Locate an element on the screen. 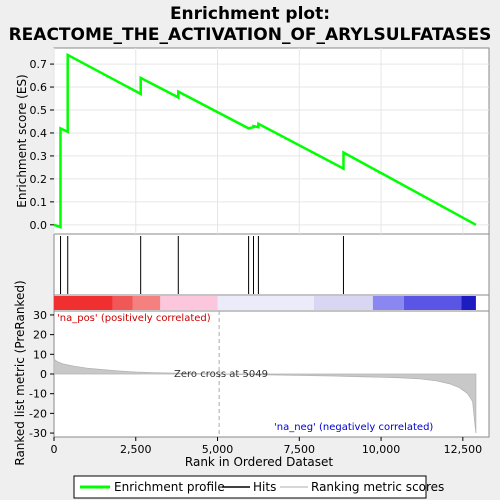 The height and width of the screenshot is (500, 500). legend-hits-label: Hits is located at coordinates (264, 487).